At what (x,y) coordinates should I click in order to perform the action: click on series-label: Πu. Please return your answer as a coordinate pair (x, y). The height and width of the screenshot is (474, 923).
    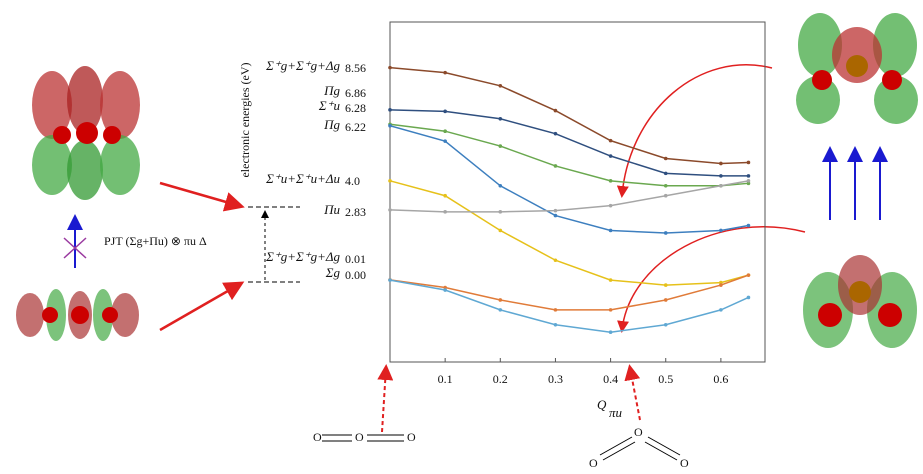
    Looking at the image, I should click on (331, 209).